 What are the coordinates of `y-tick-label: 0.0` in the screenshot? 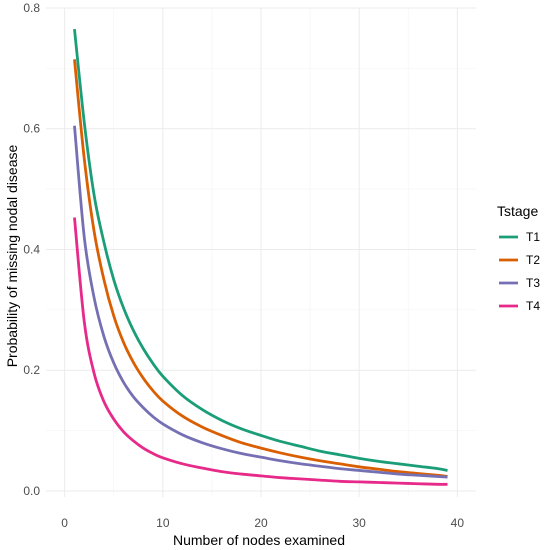 It's located at (31, 491).